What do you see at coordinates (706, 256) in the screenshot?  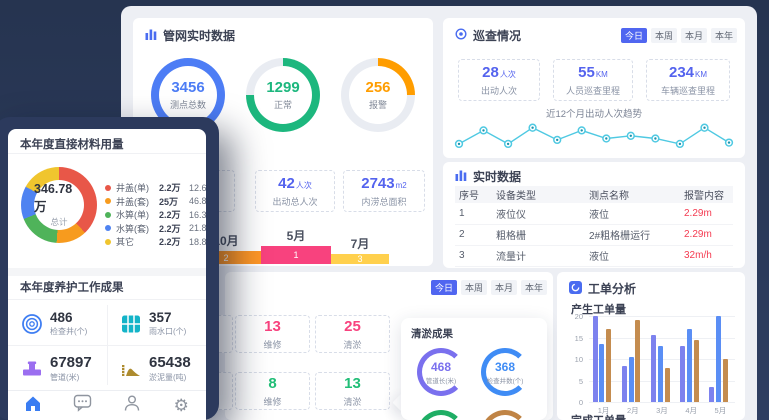 I see `cell-alarm: 32m/h` at bounding box center [706, 256].